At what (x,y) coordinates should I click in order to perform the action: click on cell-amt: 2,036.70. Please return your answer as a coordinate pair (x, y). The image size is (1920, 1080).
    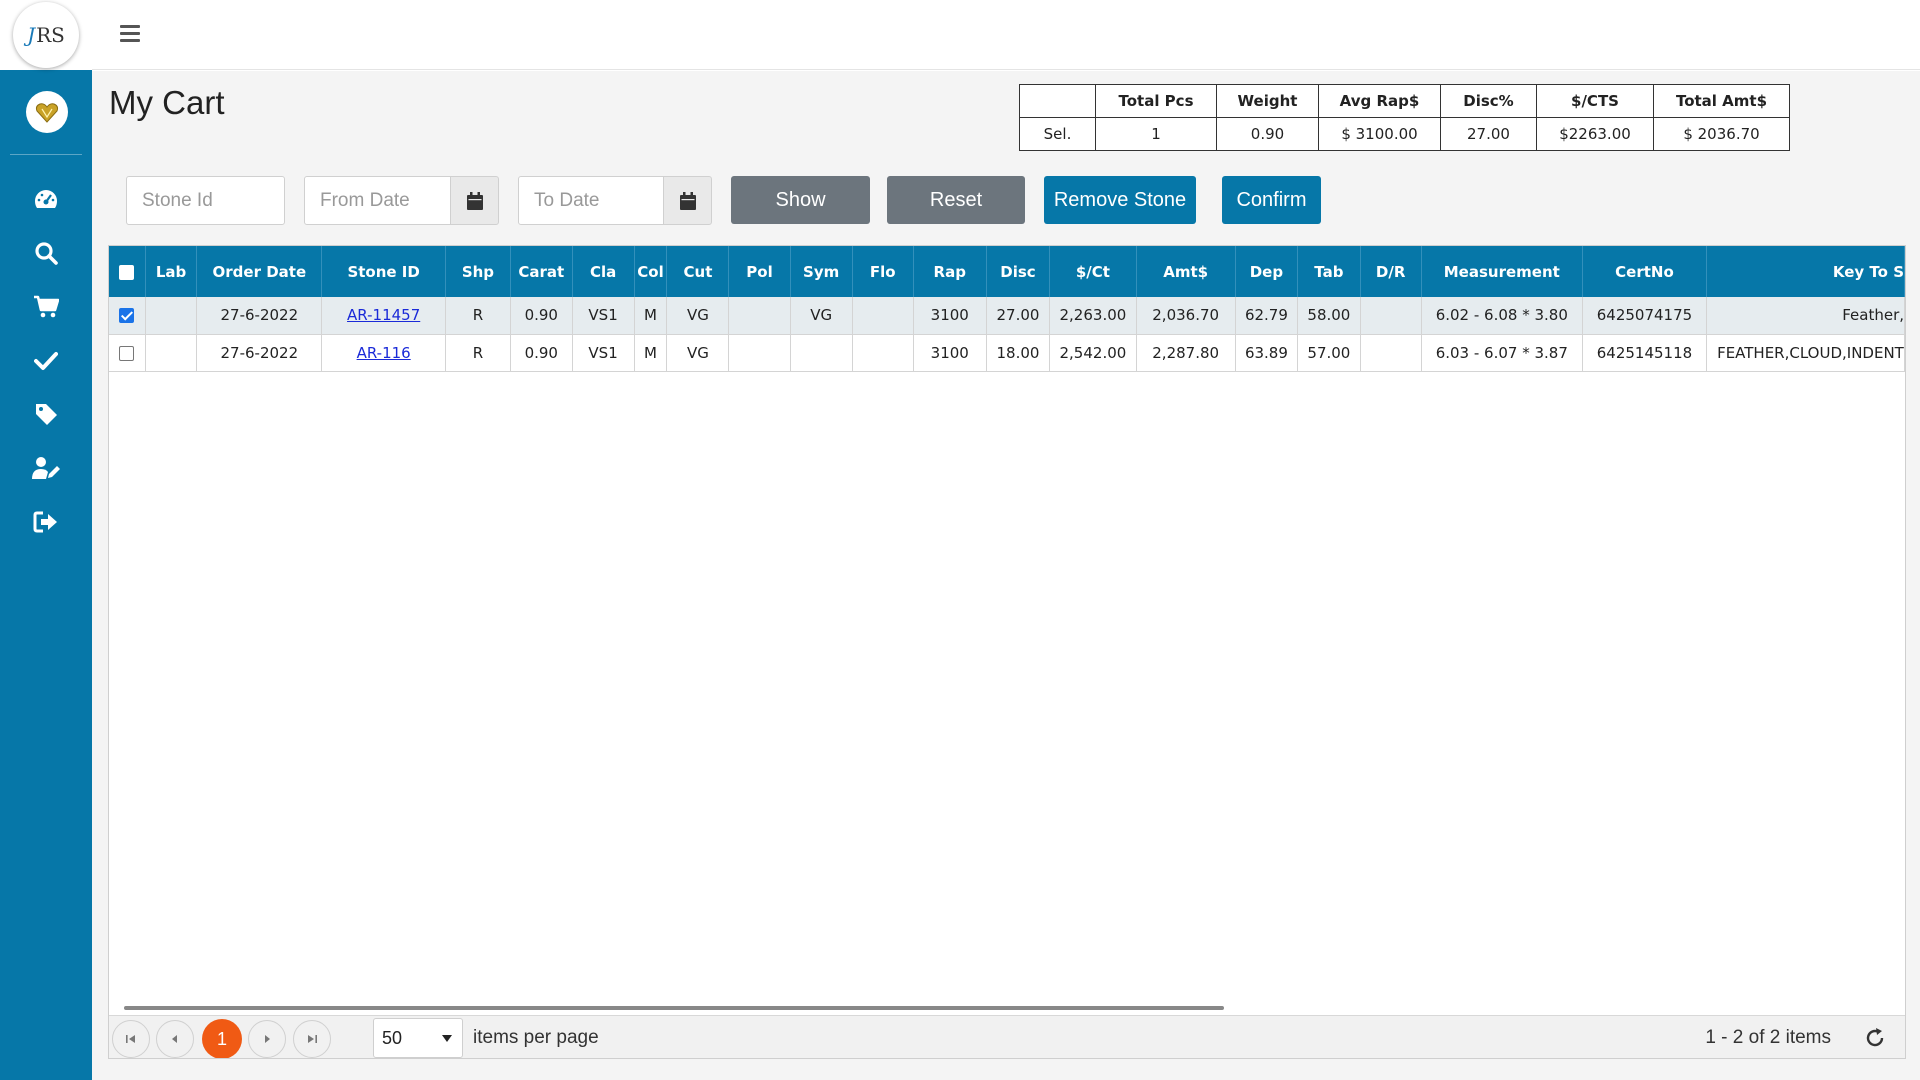
    Looking at the image, I should click on (1186, 316).